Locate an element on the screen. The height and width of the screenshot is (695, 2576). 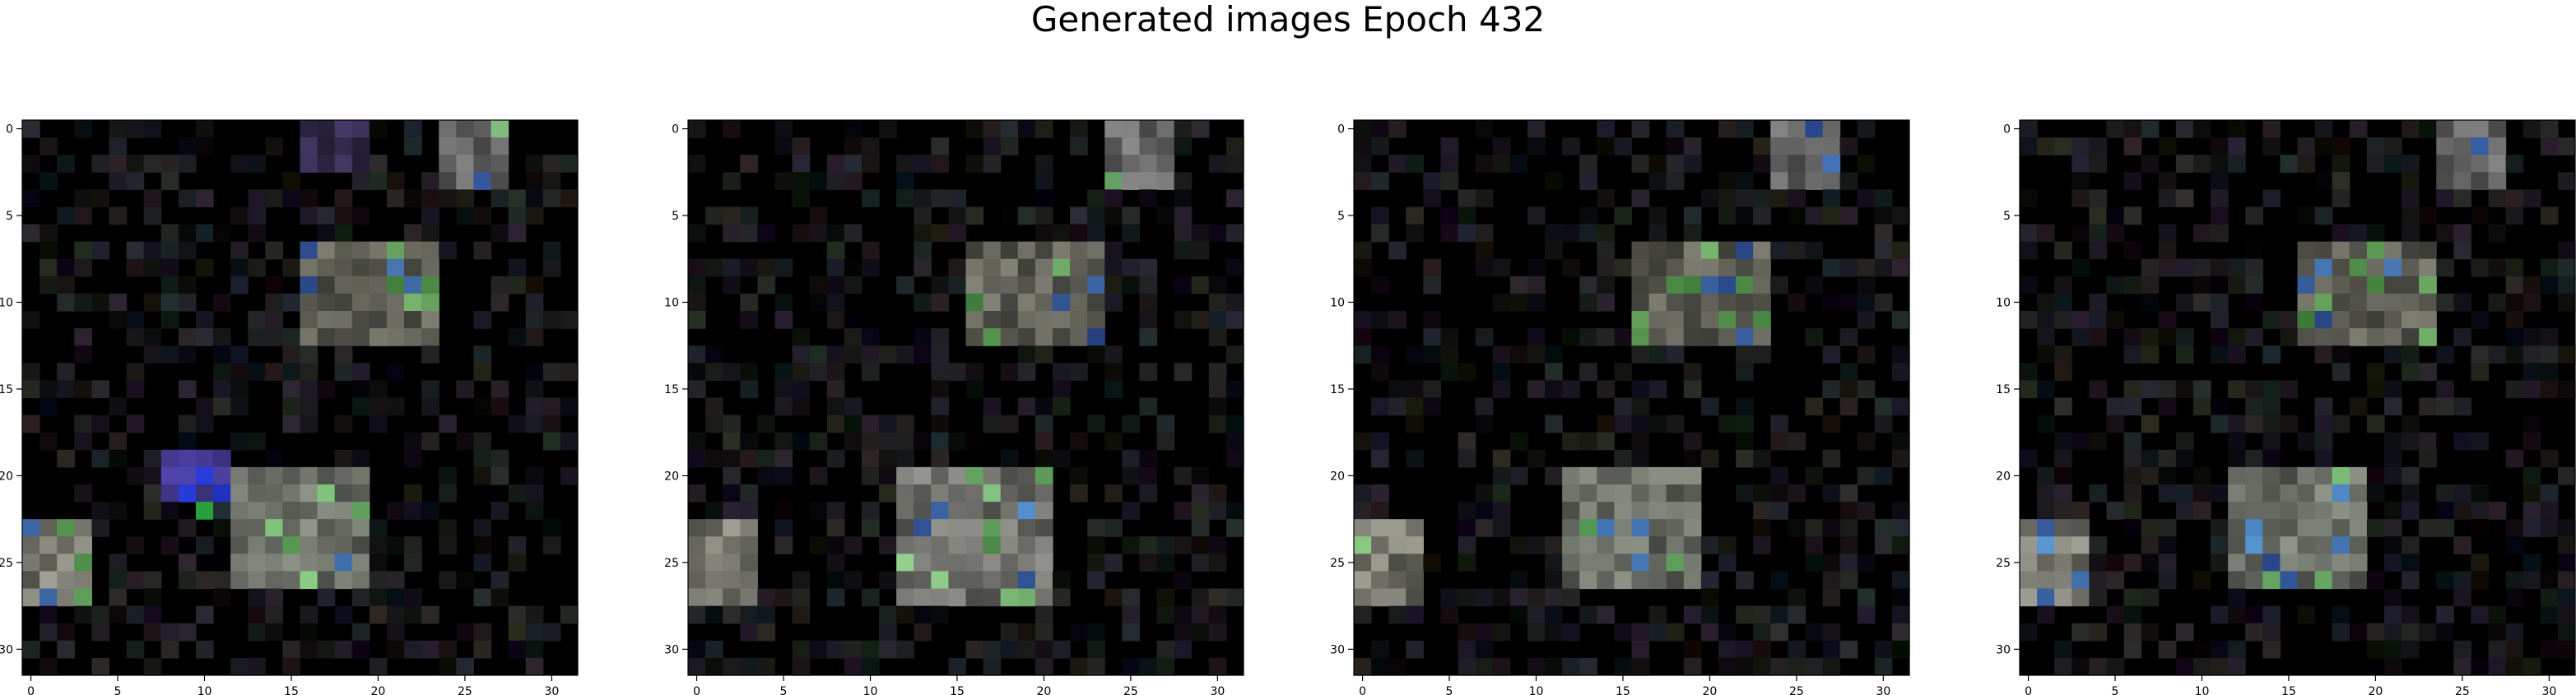
y-tick-label: 10 is located at coordinates (671, 302).